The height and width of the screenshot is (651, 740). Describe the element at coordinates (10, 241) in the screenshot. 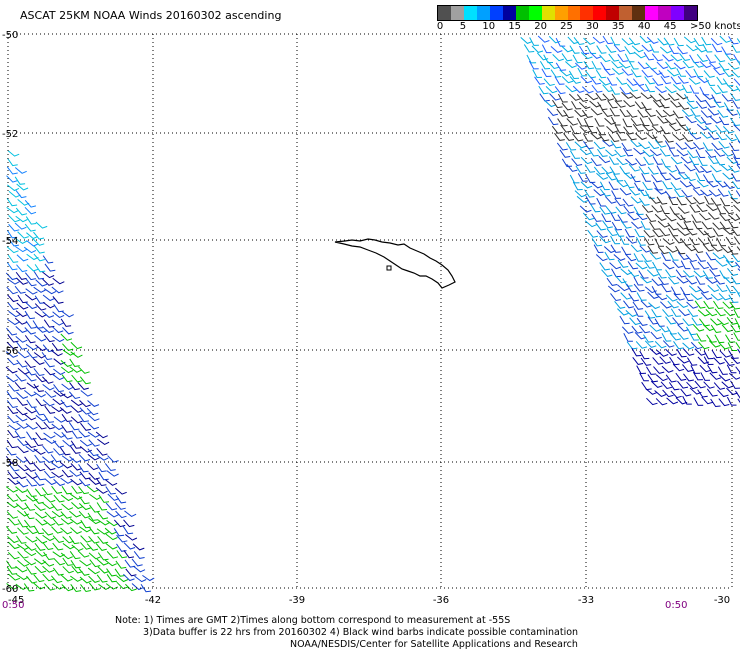

I see `latitude-label: -54` at that location.